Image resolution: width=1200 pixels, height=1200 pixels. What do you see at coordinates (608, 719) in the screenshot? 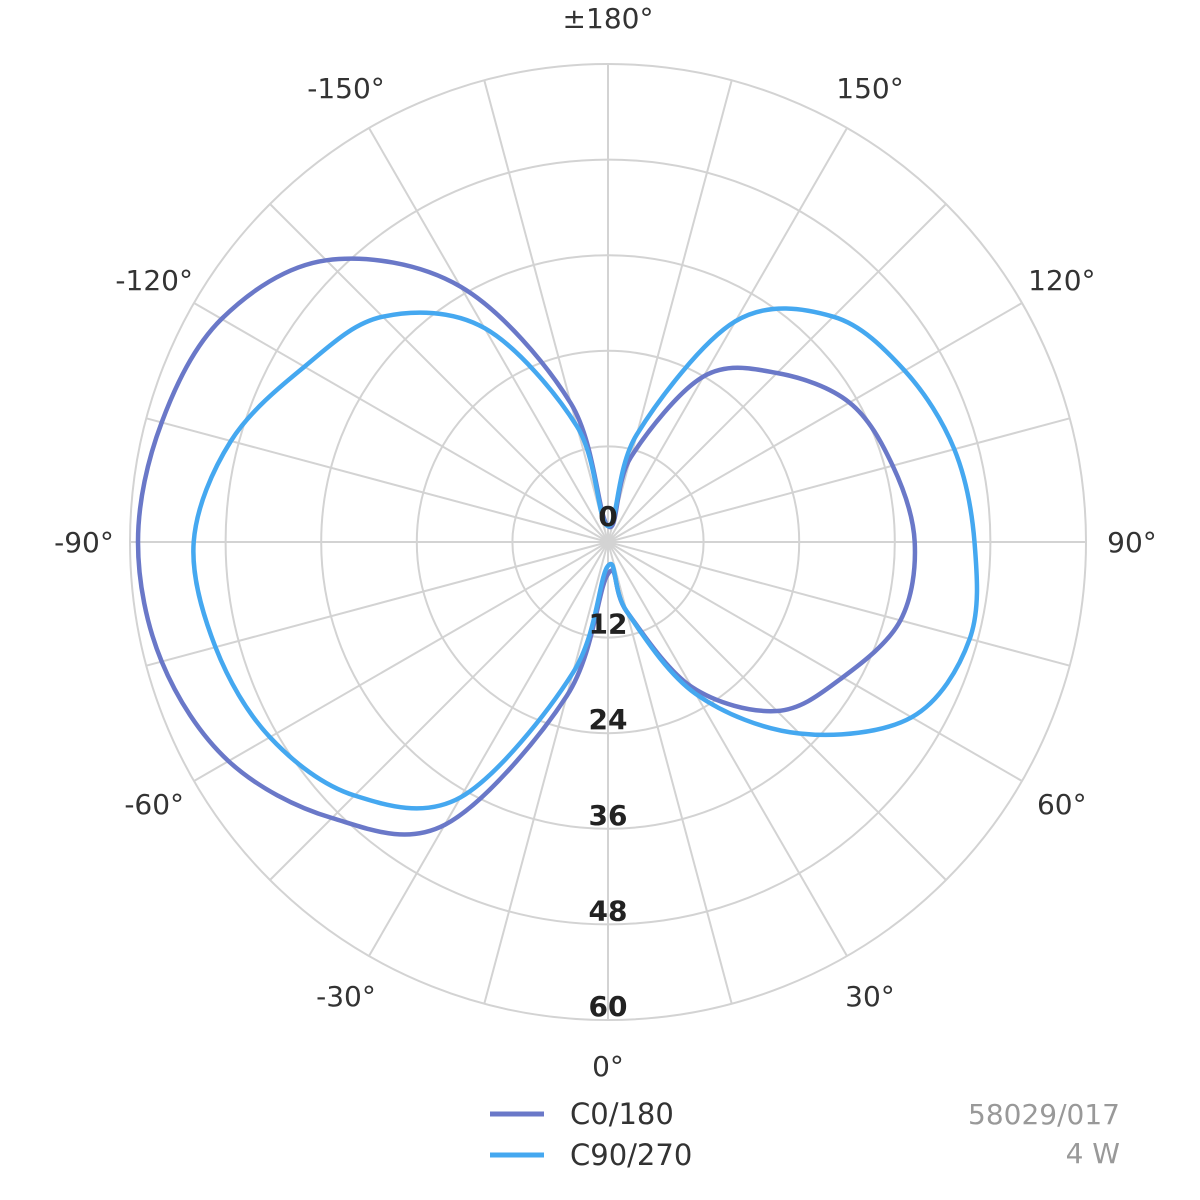
I see `radial-tick-label: 24` at bounding box center [608, 719].